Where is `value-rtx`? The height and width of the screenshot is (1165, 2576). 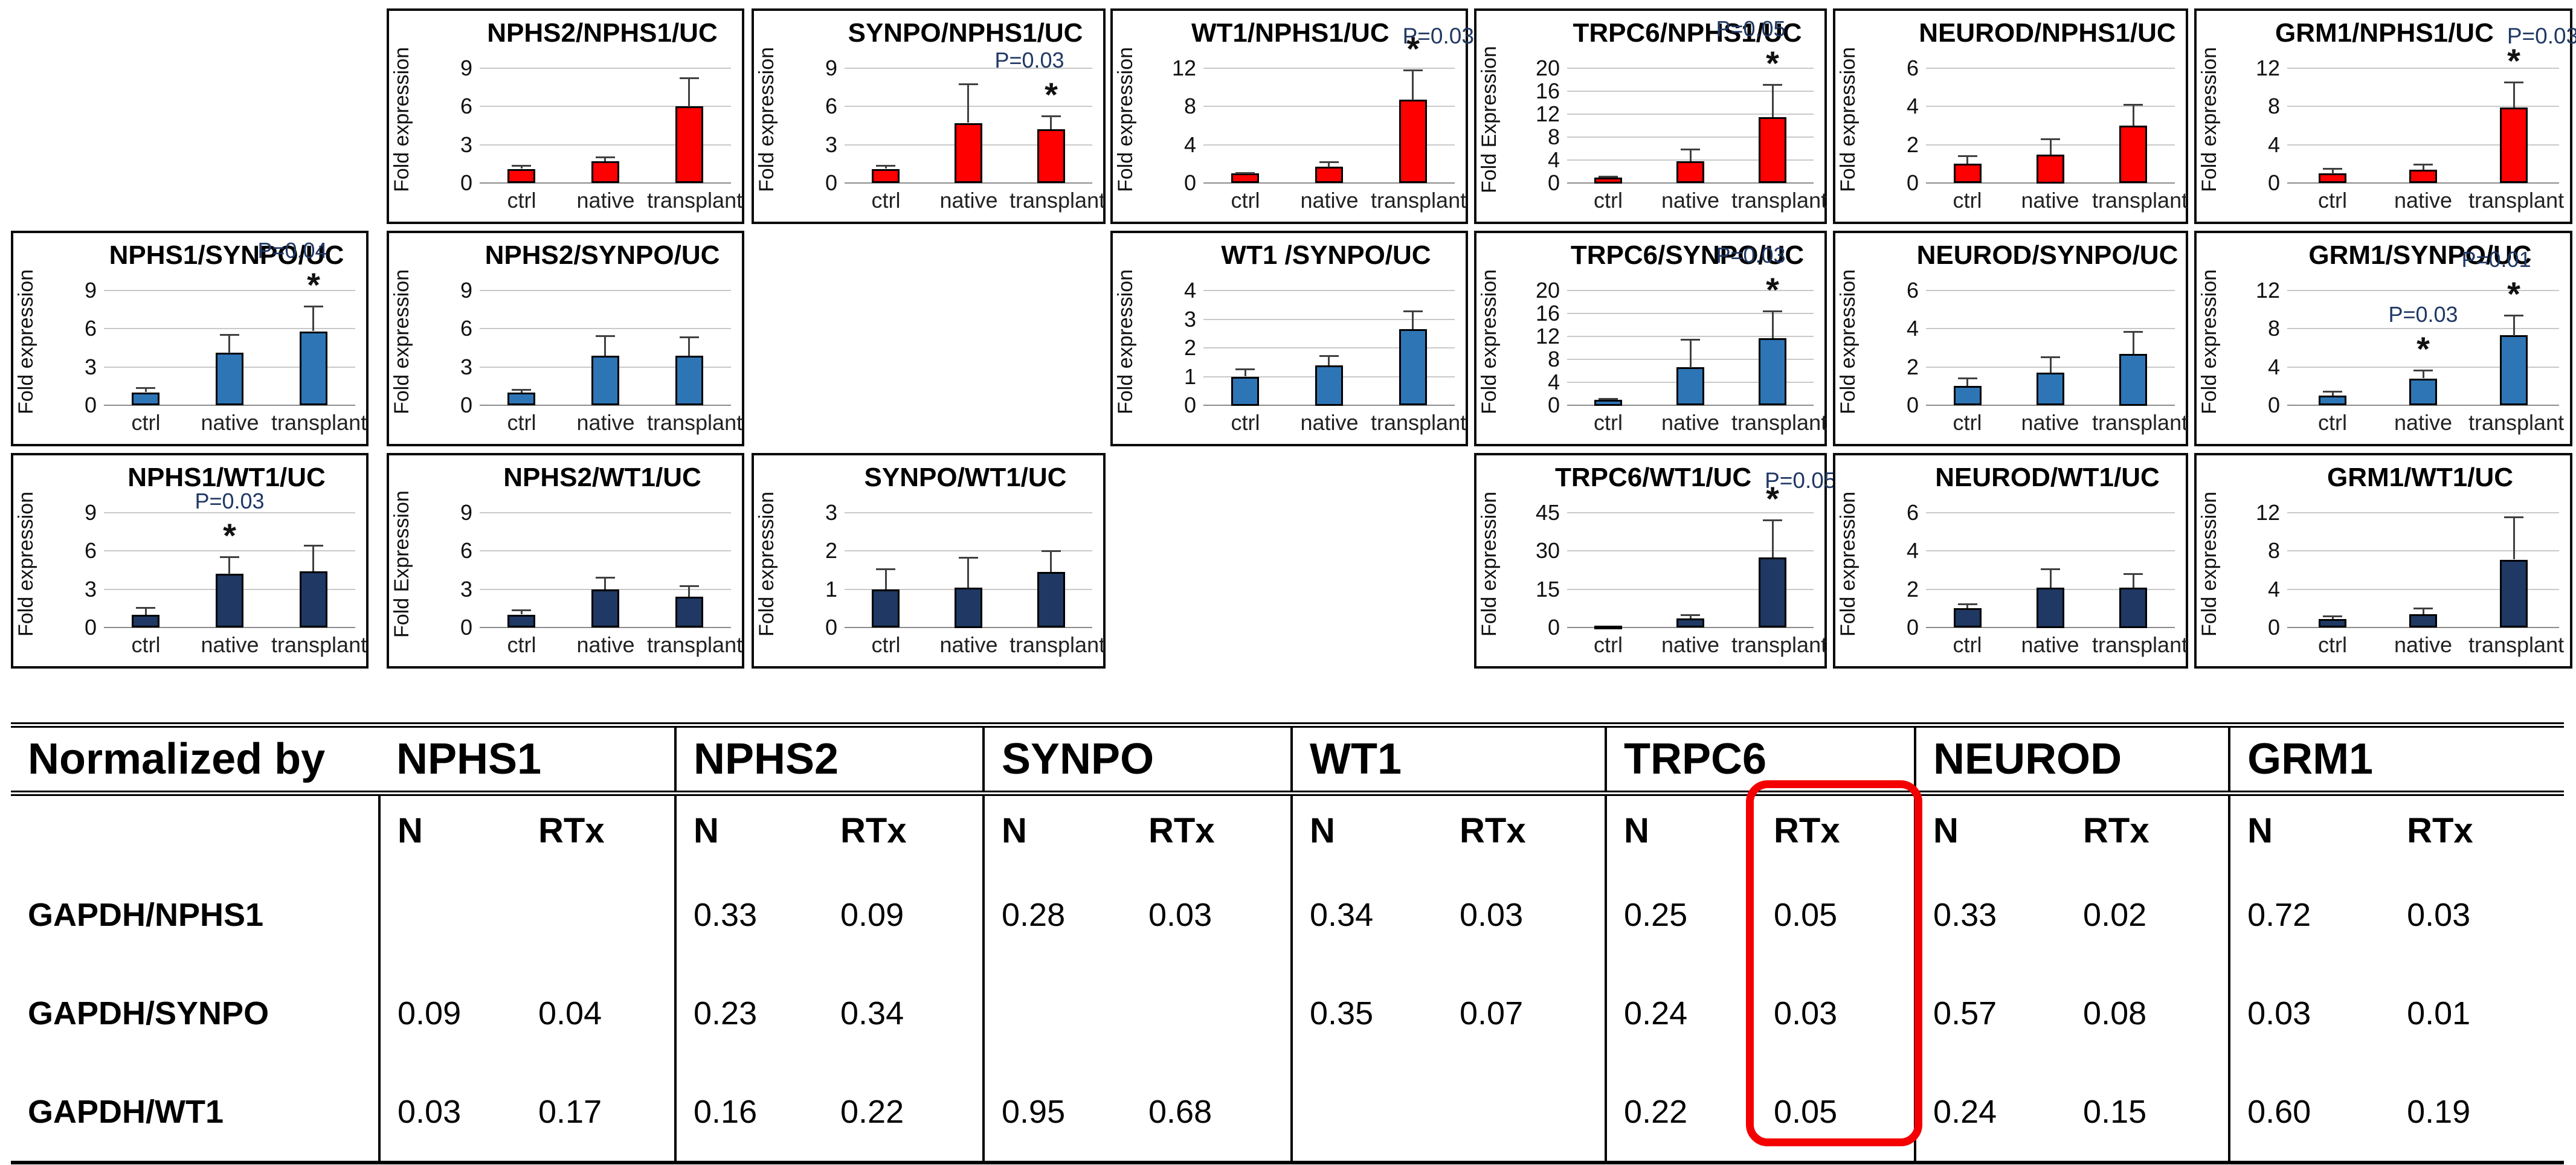 value-rtx is located at coordinates (598, 915).